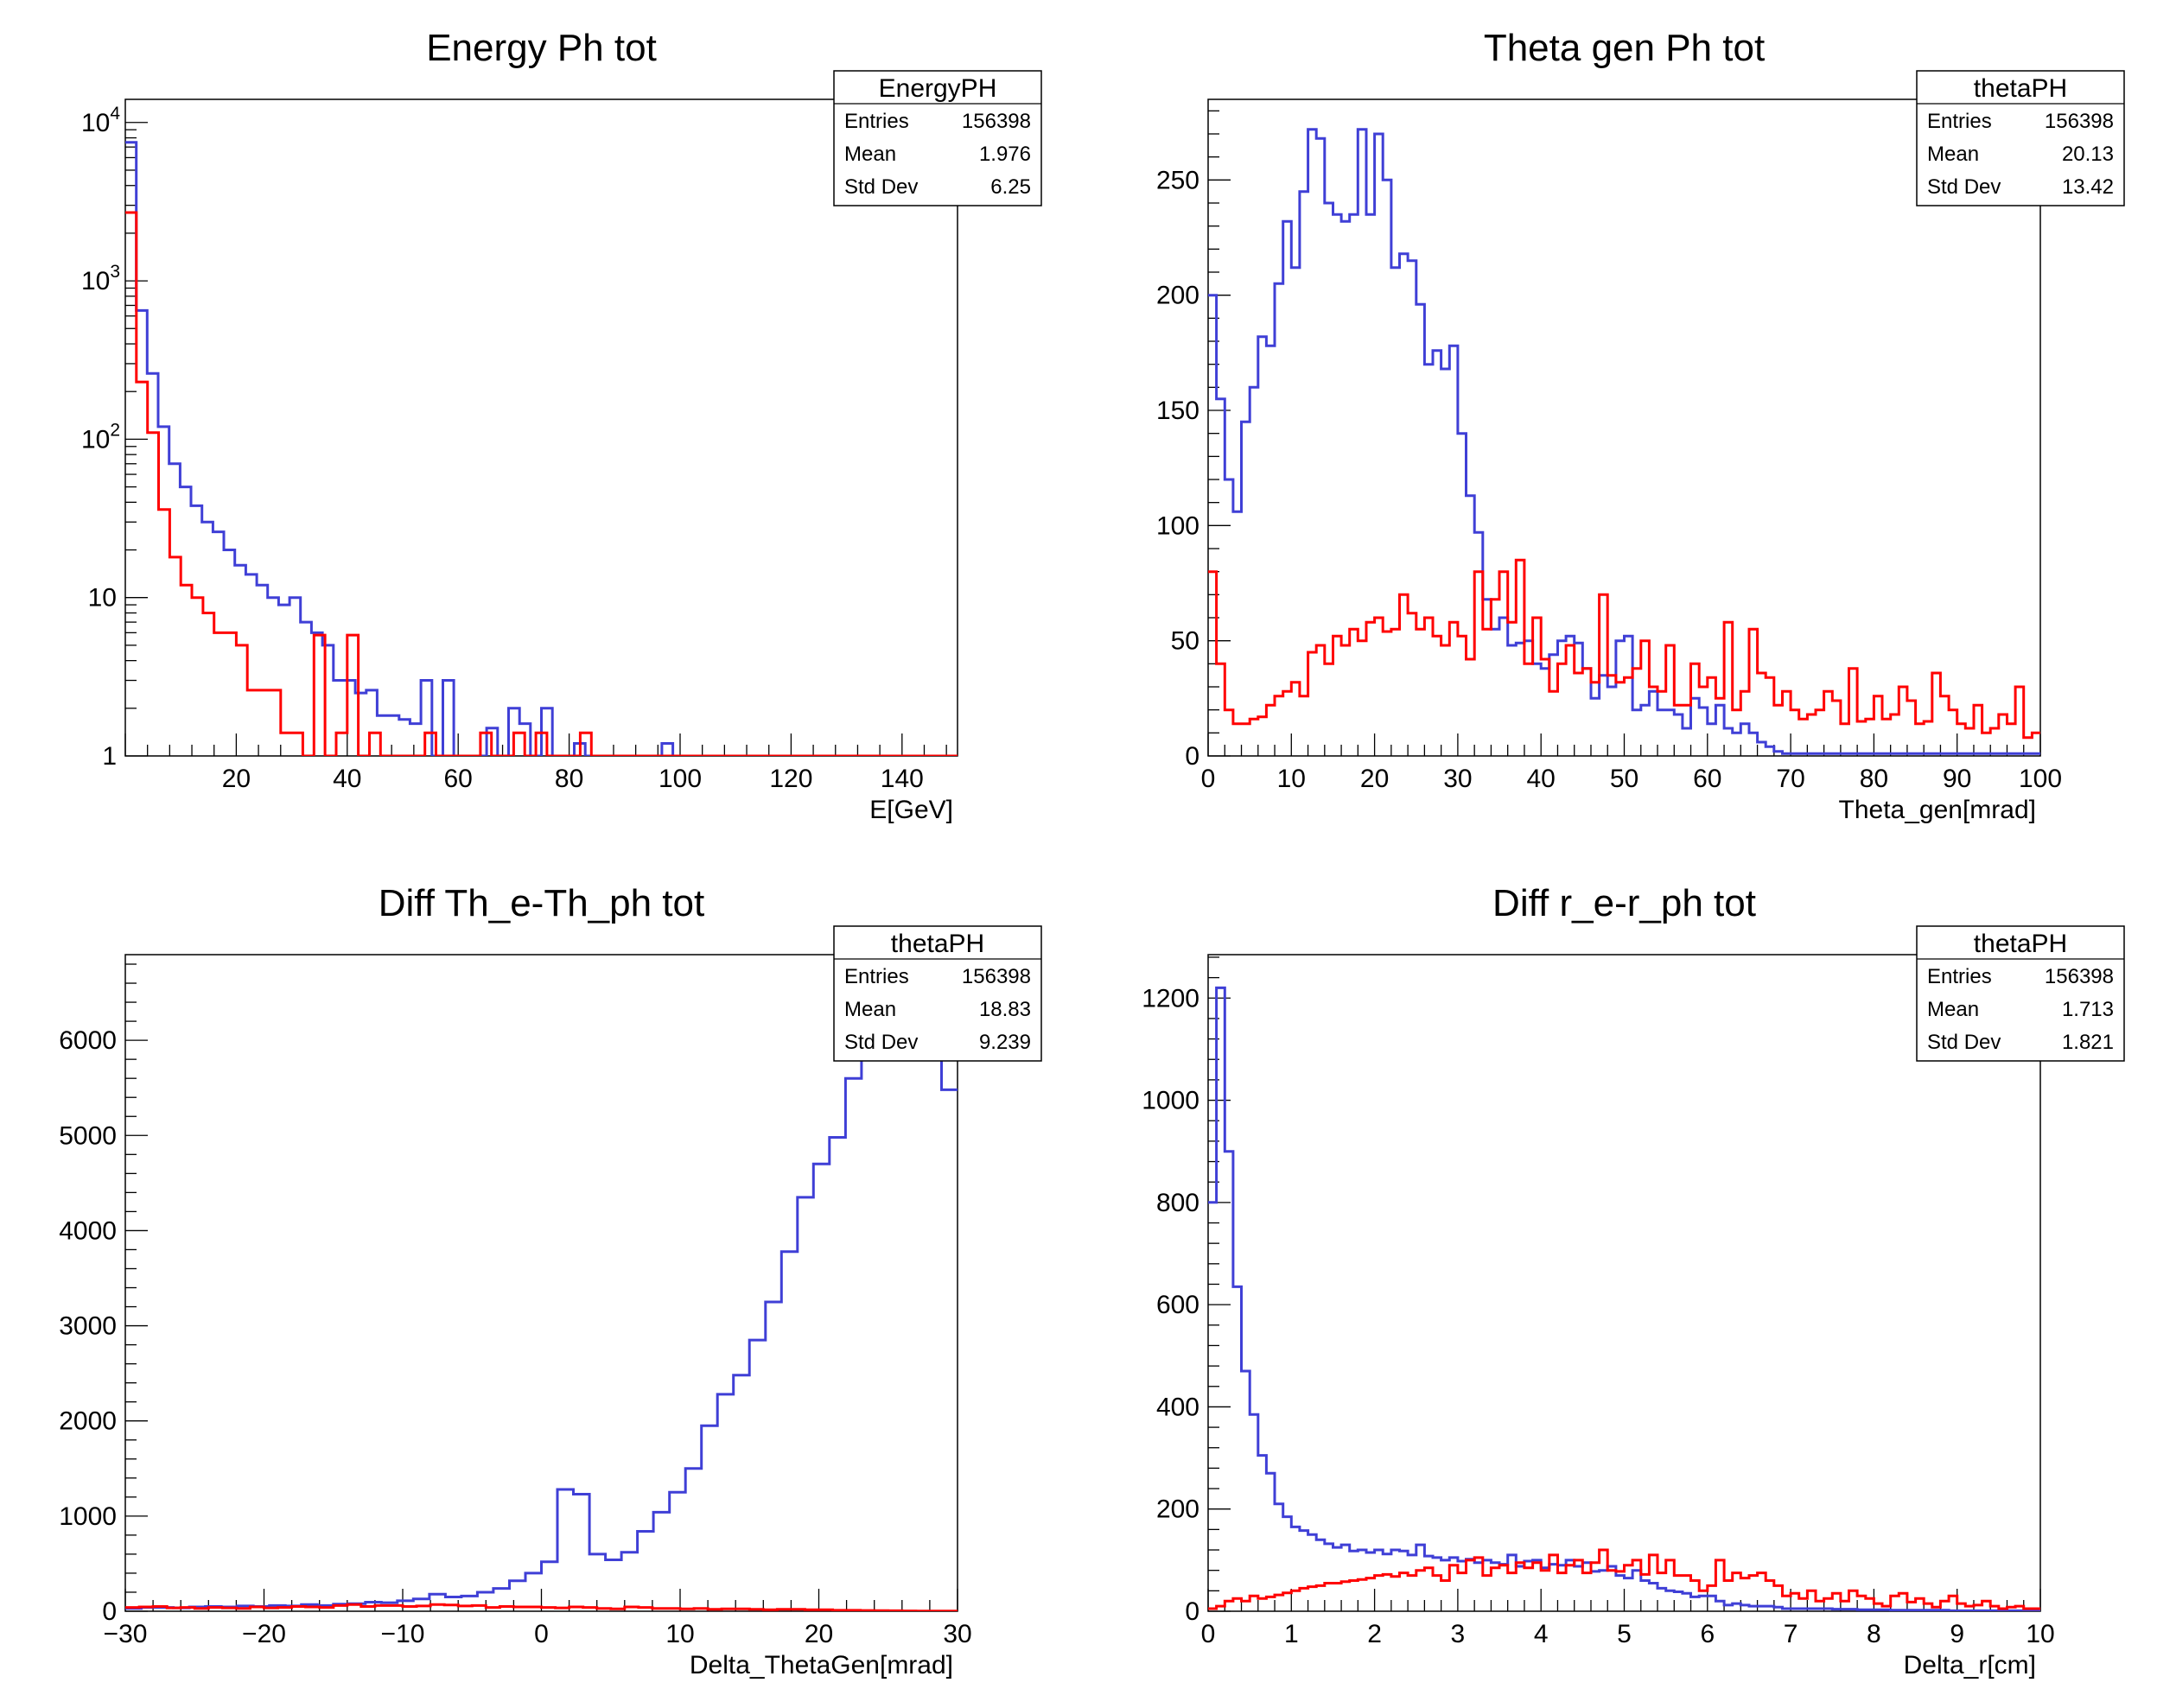 The width and height of the screenshot is (2157, 1708). I want to click on x-tick-label: 2, so click(1375, 1634).